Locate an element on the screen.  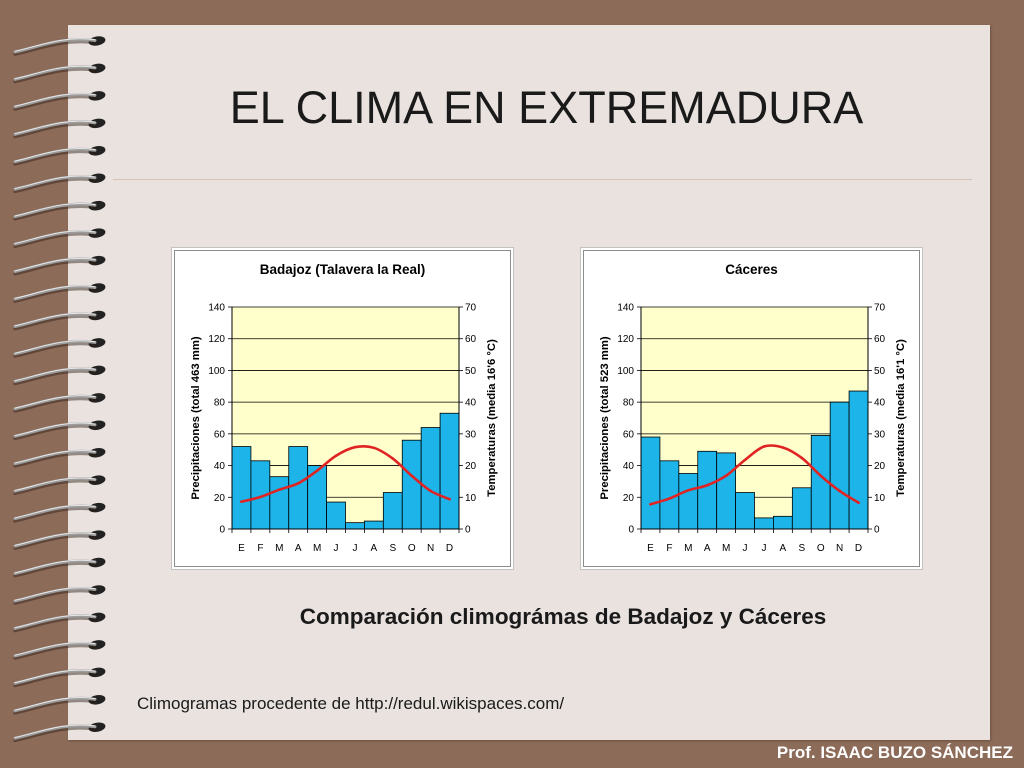
y2-axis-title: Temperaturas (media 16'6 °C) is located at coordinates (492, 418).